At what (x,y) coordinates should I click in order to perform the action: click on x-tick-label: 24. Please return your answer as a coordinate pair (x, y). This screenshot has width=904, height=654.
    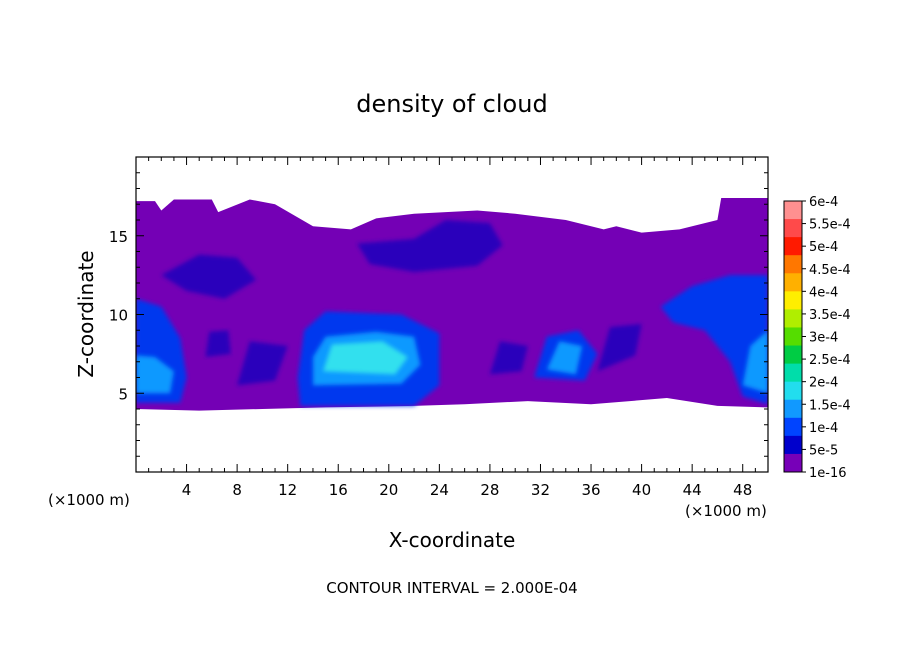
    Looking at the image, I should click on (439, 490).